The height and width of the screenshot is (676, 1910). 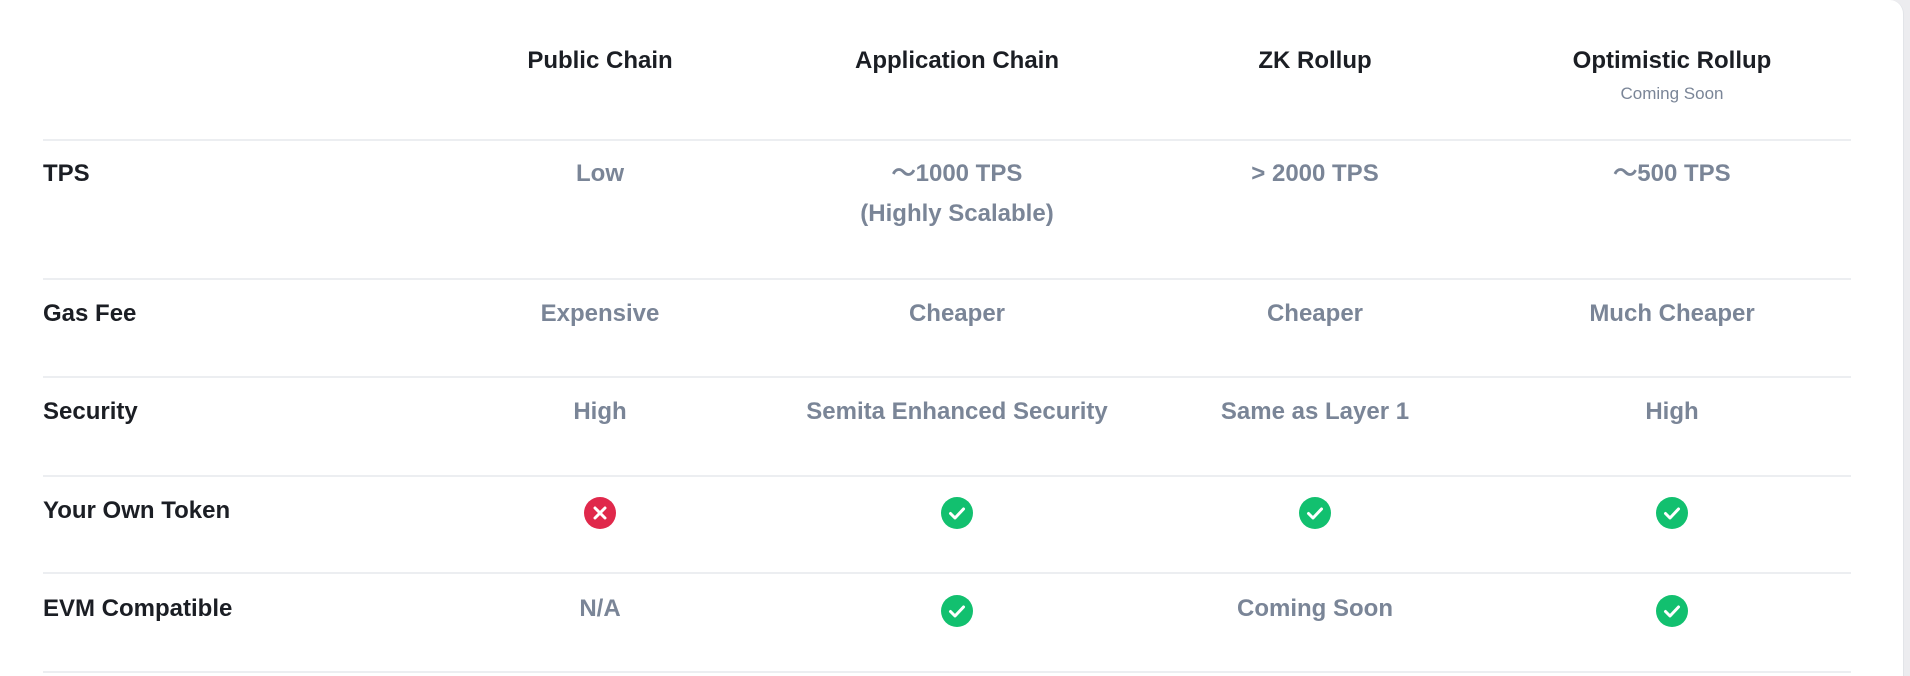 I want to click on table-cell-value-secondary: (Highly Scalable), so click(x=957, y=213).